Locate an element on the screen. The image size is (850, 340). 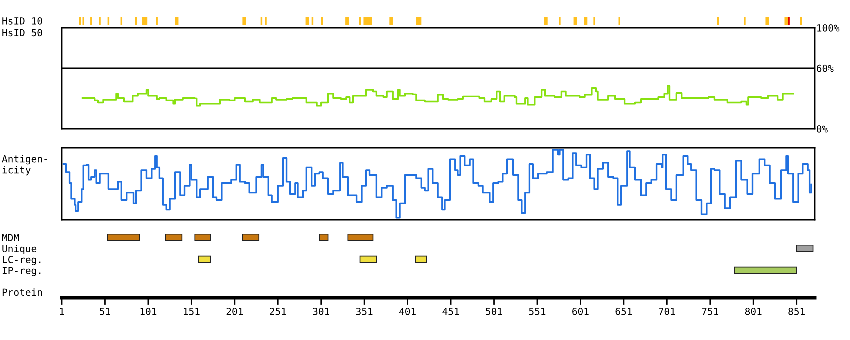
x-tick-label: 451 is located at coordinates (451, 312).